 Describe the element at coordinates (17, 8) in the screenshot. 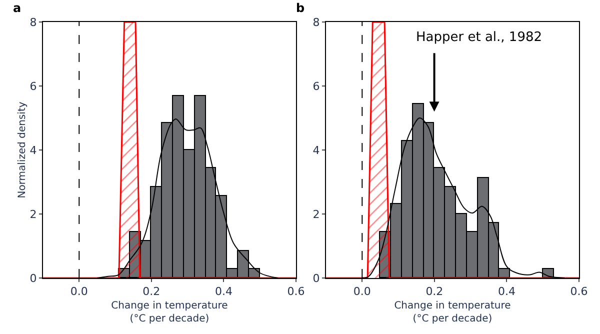

I see `chart-title: a` at that location.